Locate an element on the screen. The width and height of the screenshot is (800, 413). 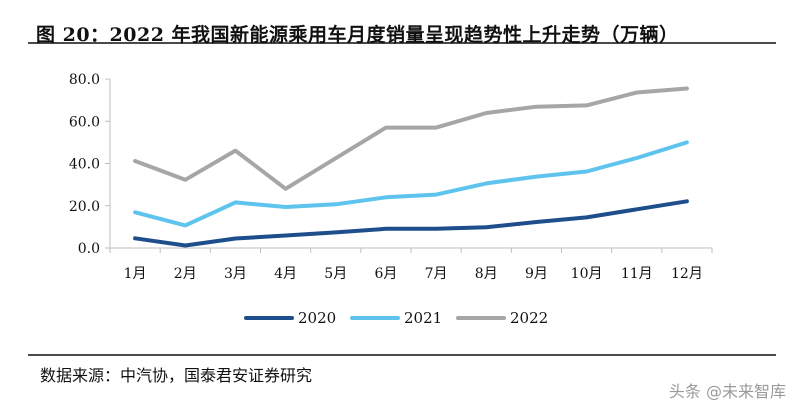
legend-label-2021: 2021 is located at coordinates (423, 318).